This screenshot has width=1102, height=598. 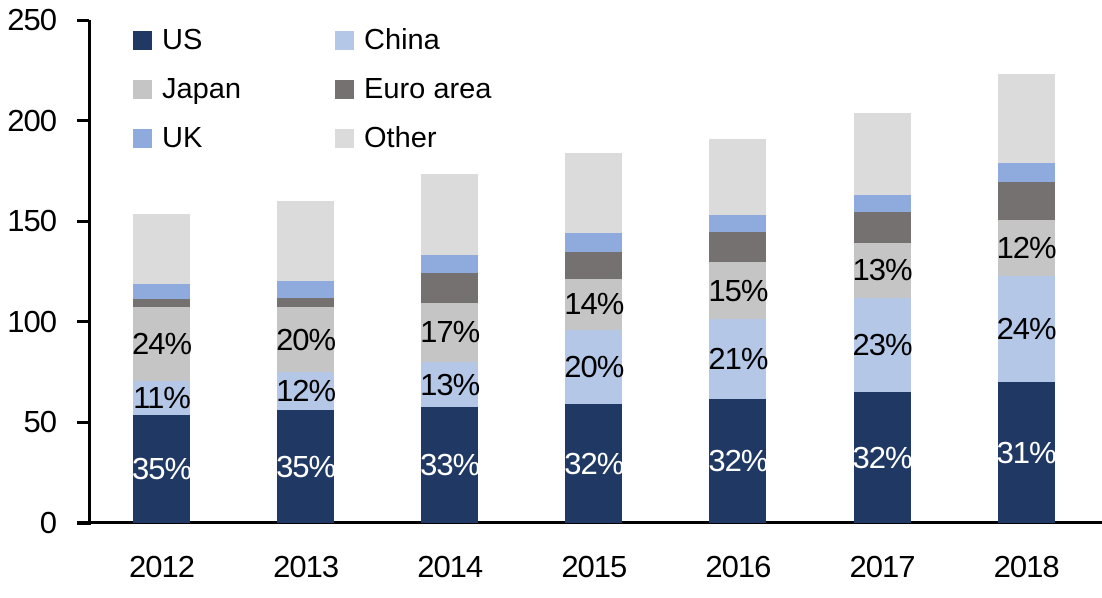 What do you see at coordinates (594, 193) in the screenshot?
I see `bar-segment-other-2015` at bounding box center [594, 193].